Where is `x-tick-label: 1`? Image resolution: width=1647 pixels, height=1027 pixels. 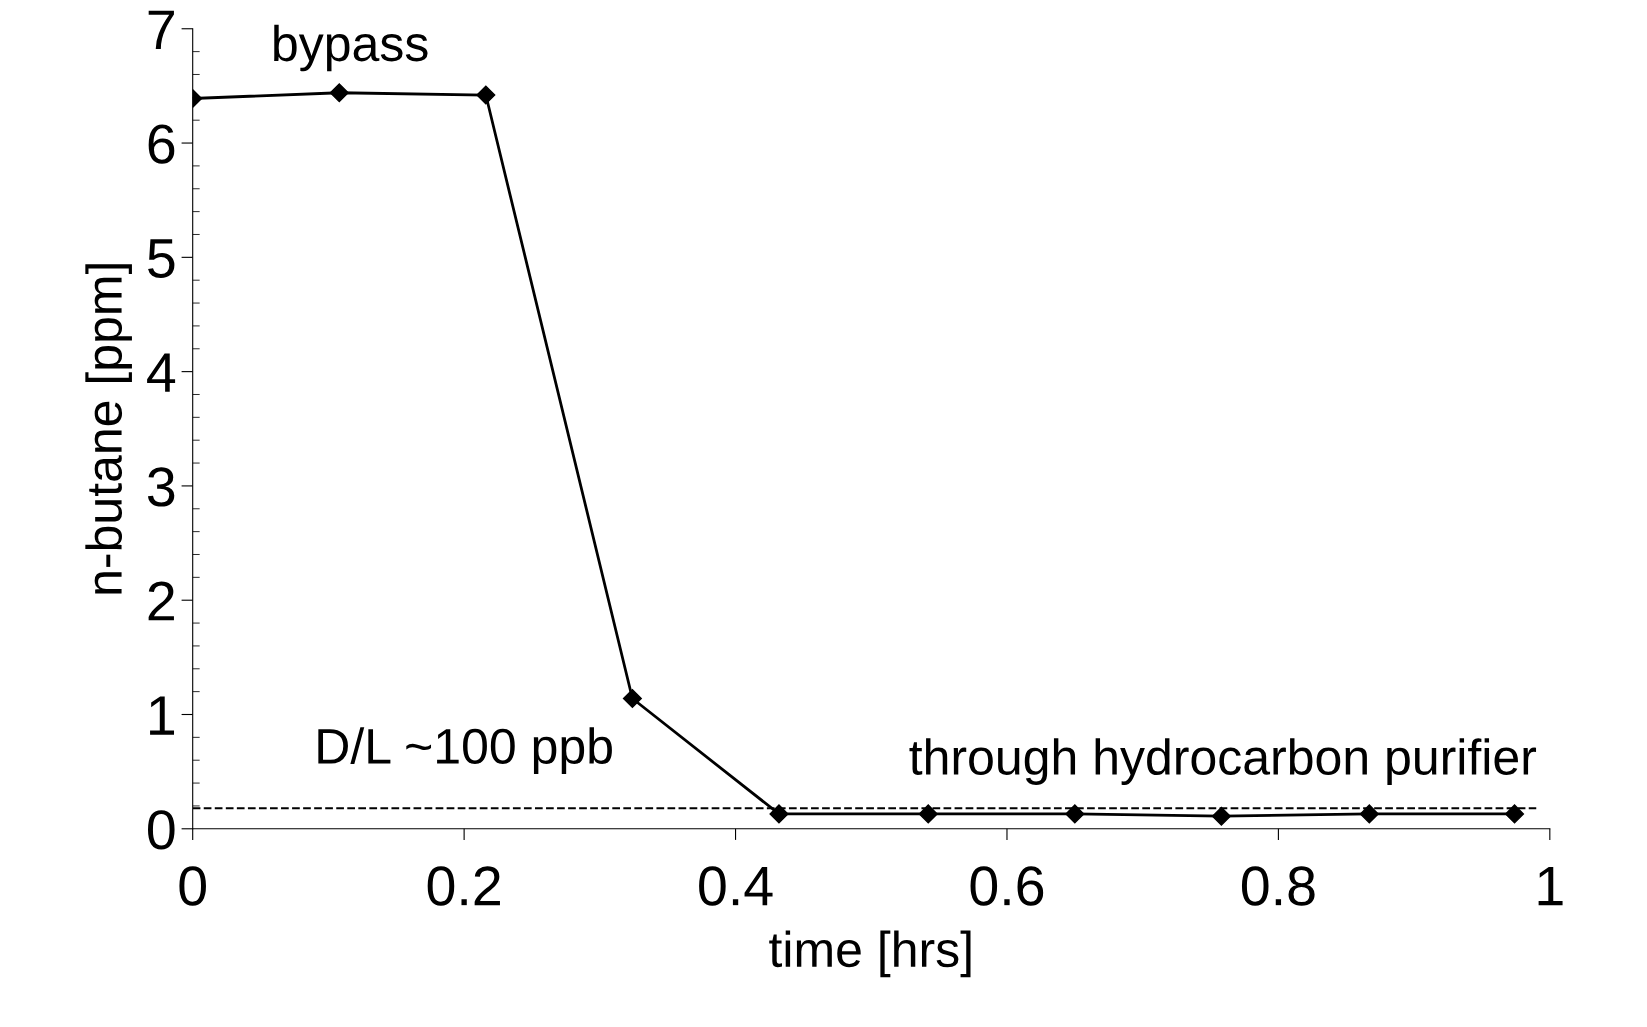 x-tick-label: 1 is located at coordinates (1550, 886).